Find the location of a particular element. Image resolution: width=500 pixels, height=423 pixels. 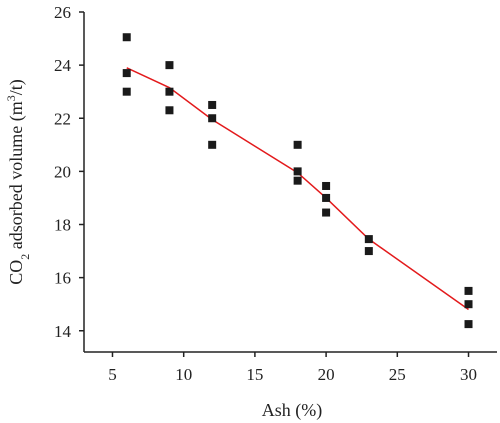

x-tick-label: 20 is located at coordinates (326, 374).